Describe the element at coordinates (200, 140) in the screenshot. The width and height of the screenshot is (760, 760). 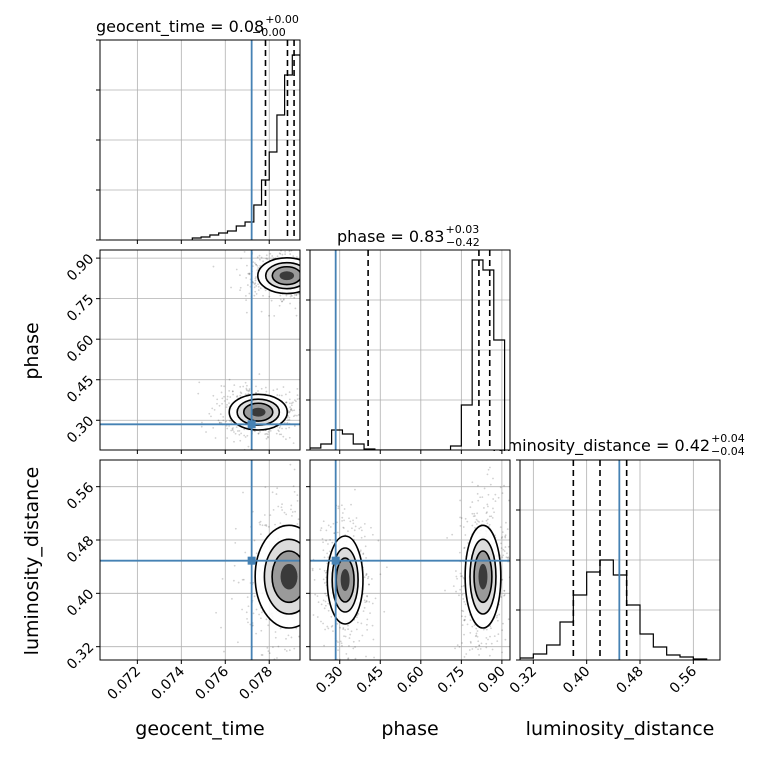
I see `panel-frame` at that location.